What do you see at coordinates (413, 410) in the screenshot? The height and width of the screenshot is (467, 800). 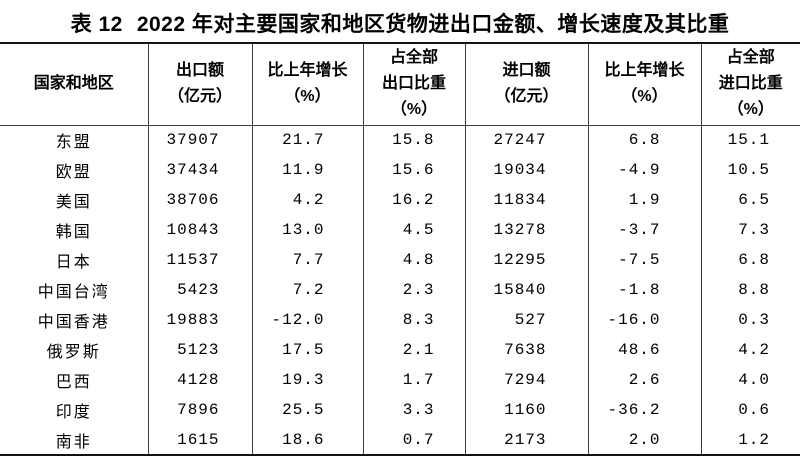 I see `value-cell: 3.3` at bounding box center [413, 410].